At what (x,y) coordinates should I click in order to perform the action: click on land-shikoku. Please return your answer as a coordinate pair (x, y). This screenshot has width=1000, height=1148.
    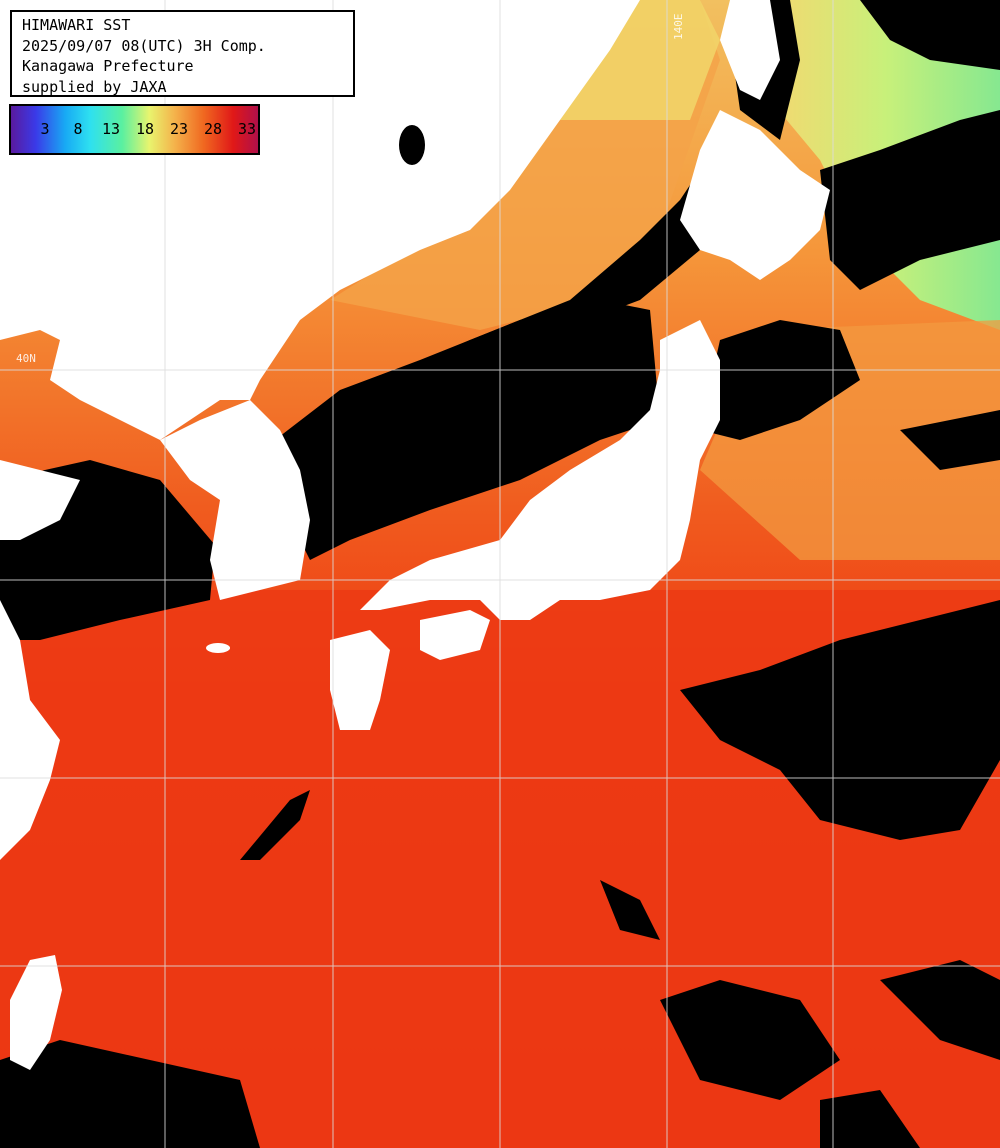
    Looking at the image, I should click on (455, 635).